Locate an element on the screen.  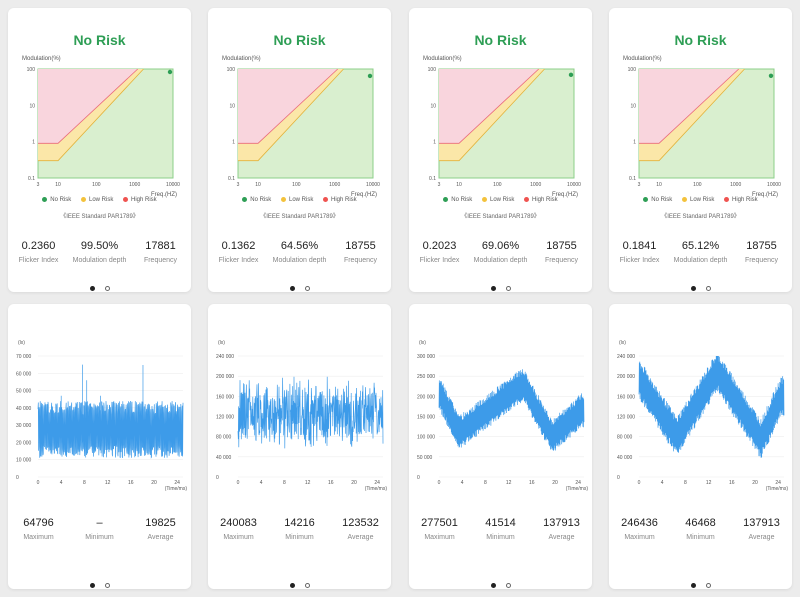
y-tick-label: 10 000 is located at coordinates (24, 461).